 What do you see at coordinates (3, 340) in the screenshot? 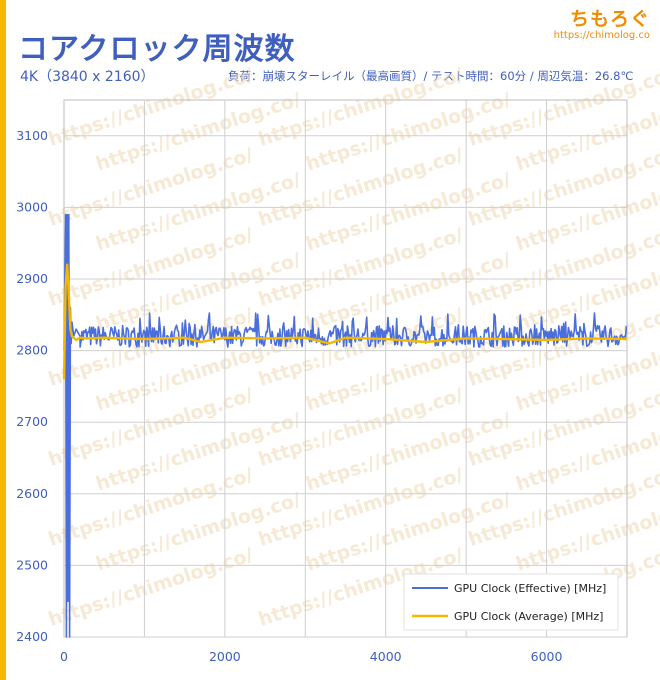
I see `accent-bar` at bounding box center [3, 340].